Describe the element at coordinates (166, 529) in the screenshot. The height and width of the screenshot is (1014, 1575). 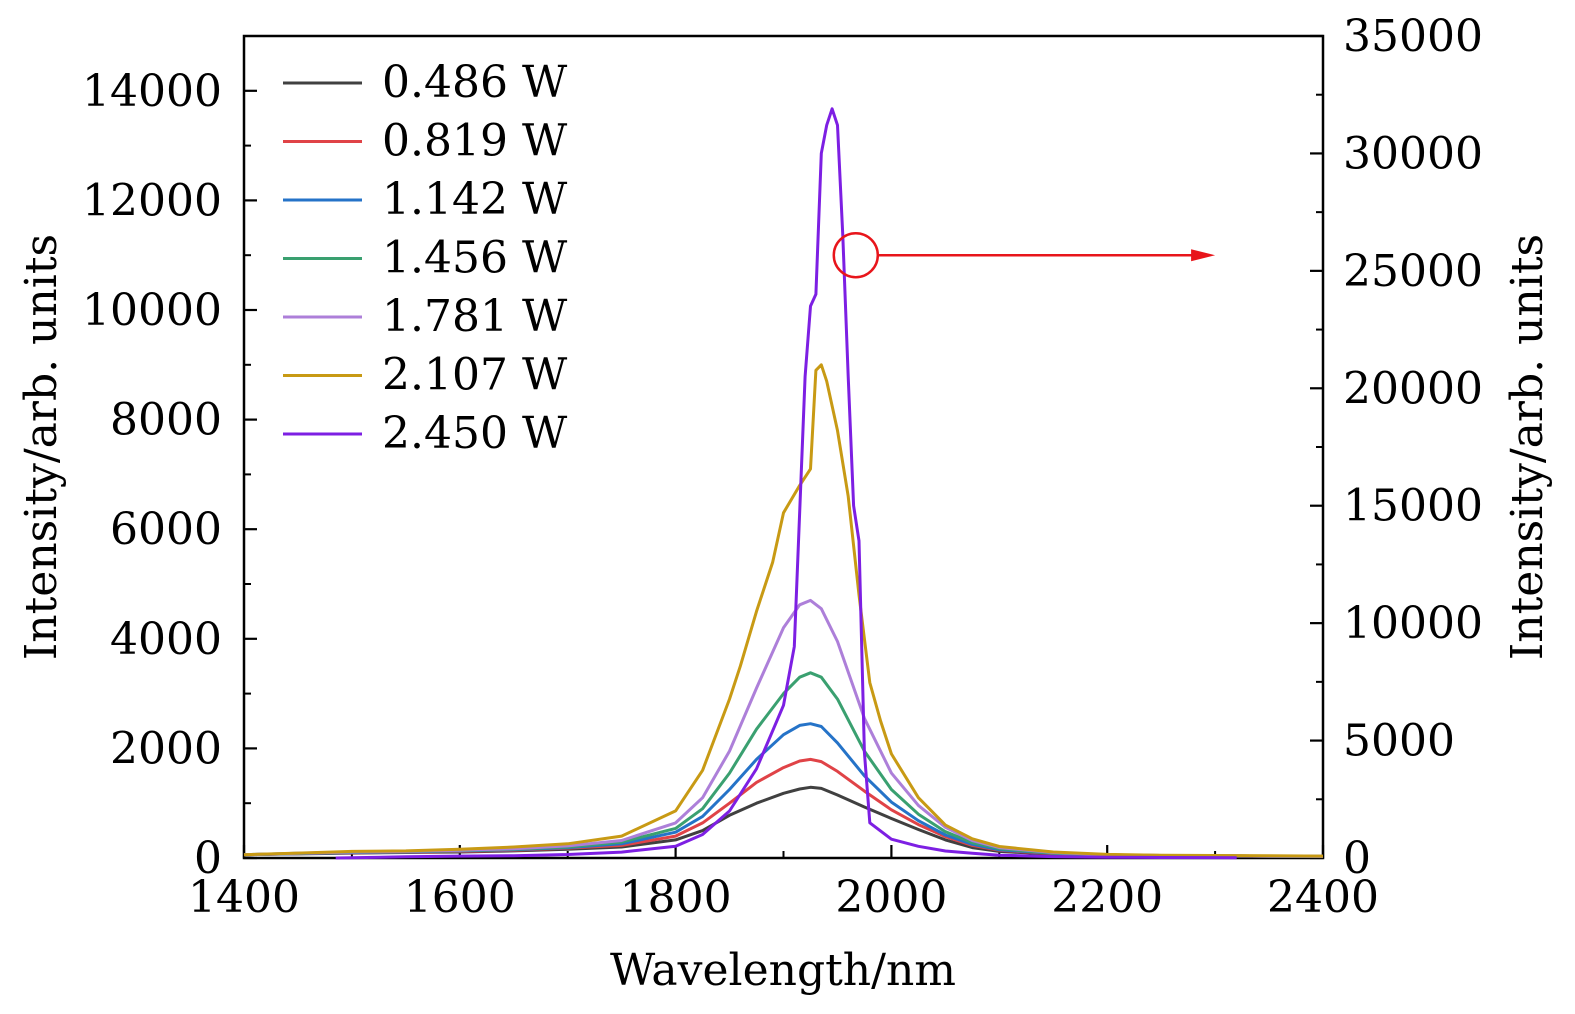
I see `y-tick-label: 6000` at that location.